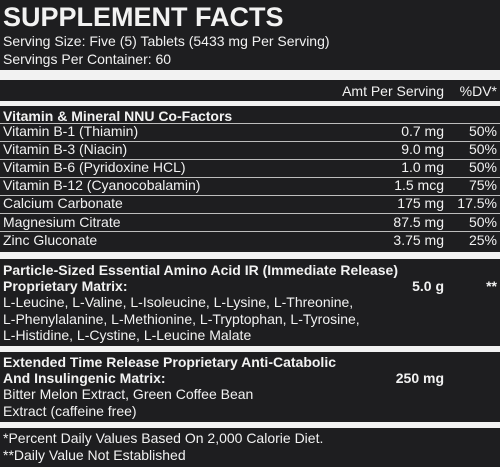  I want to click on nutrient-name: Calcium Carbonate, so click(63, 203).